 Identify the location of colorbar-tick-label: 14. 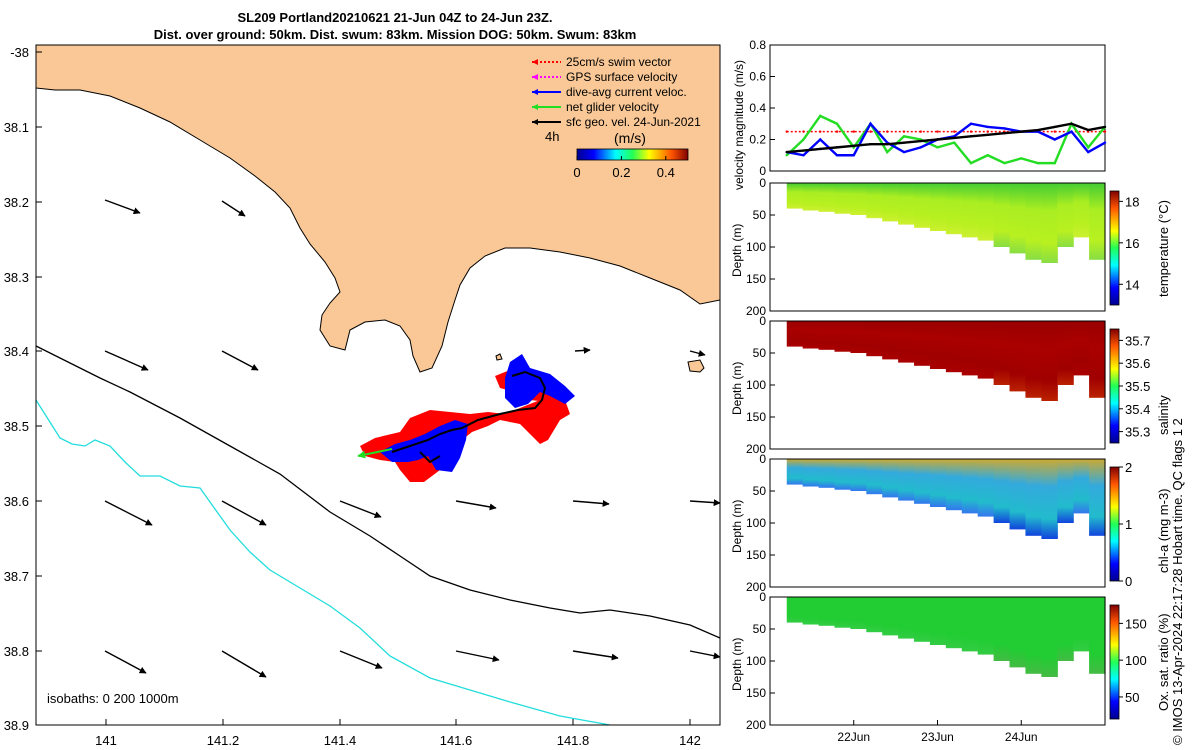
(1132, 284).